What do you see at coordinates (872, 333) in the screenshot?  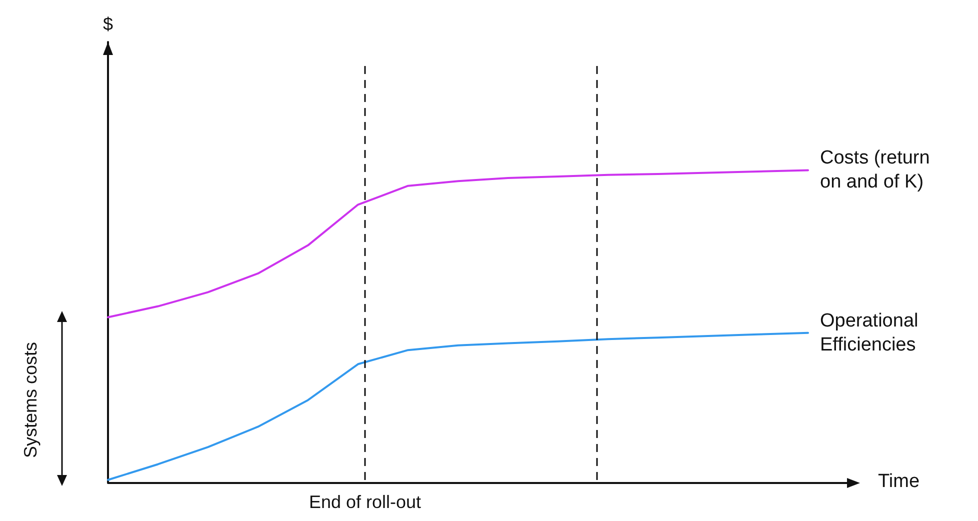 I see `series-label: Operational Efficiencies` at bounding box center [872, 333].